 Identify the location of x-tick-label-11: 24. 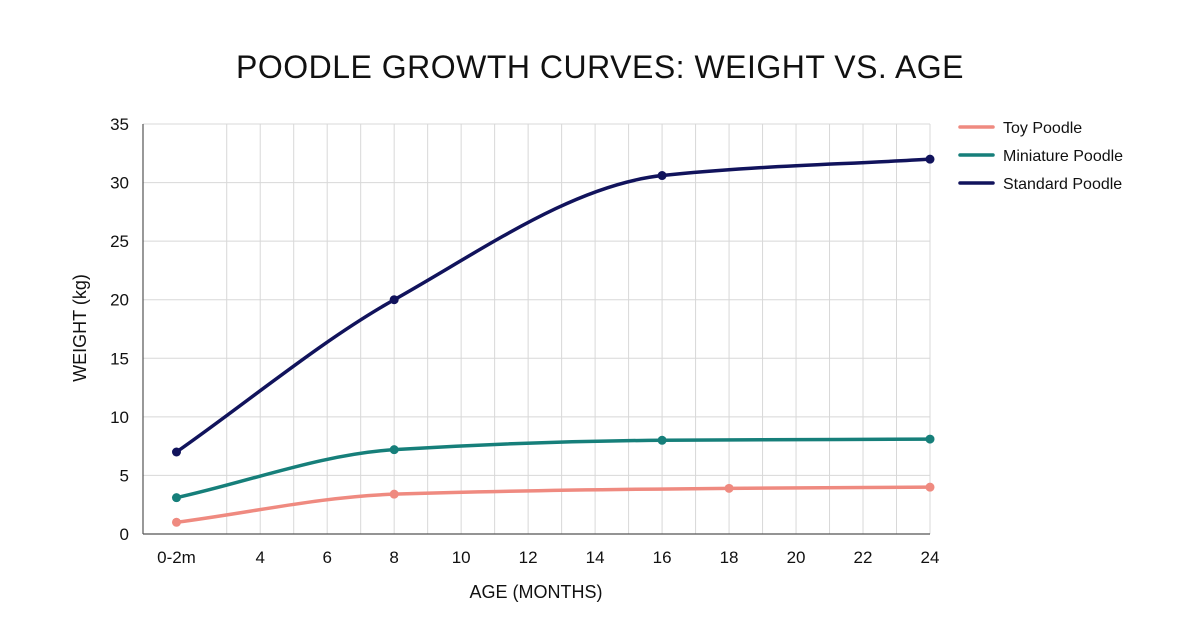
(930, 557).